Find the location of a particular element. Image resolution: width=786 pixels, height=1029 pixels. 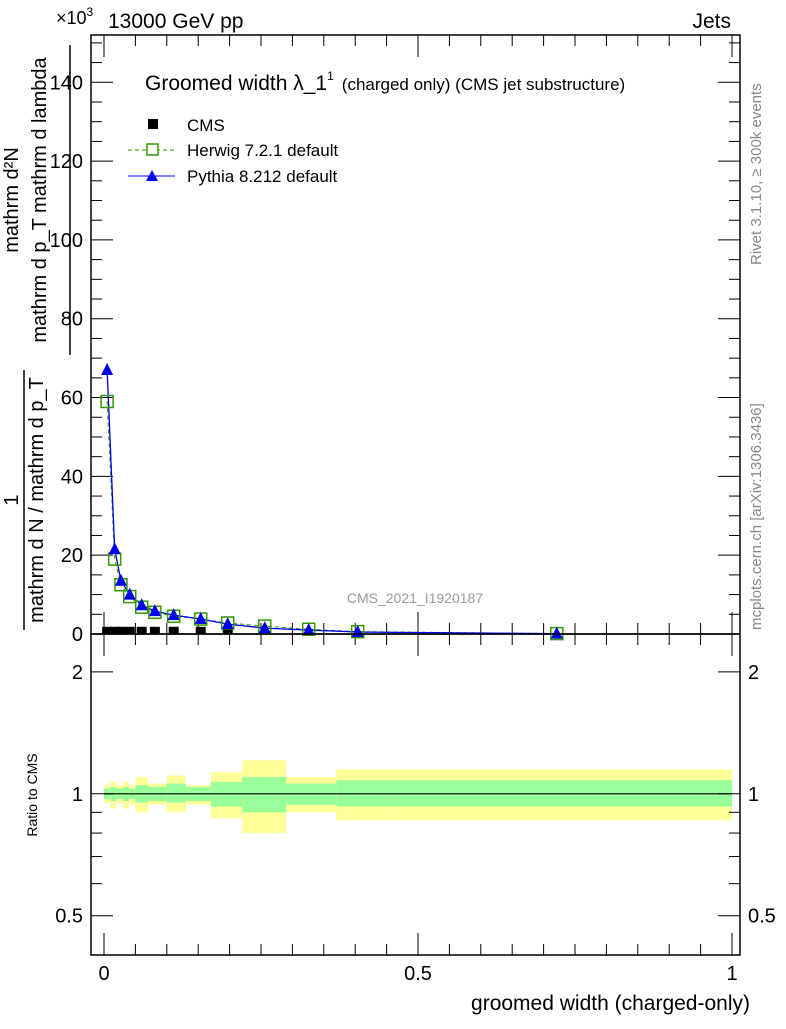

y-tick-label: 100 is located at coordinates (66, 241).